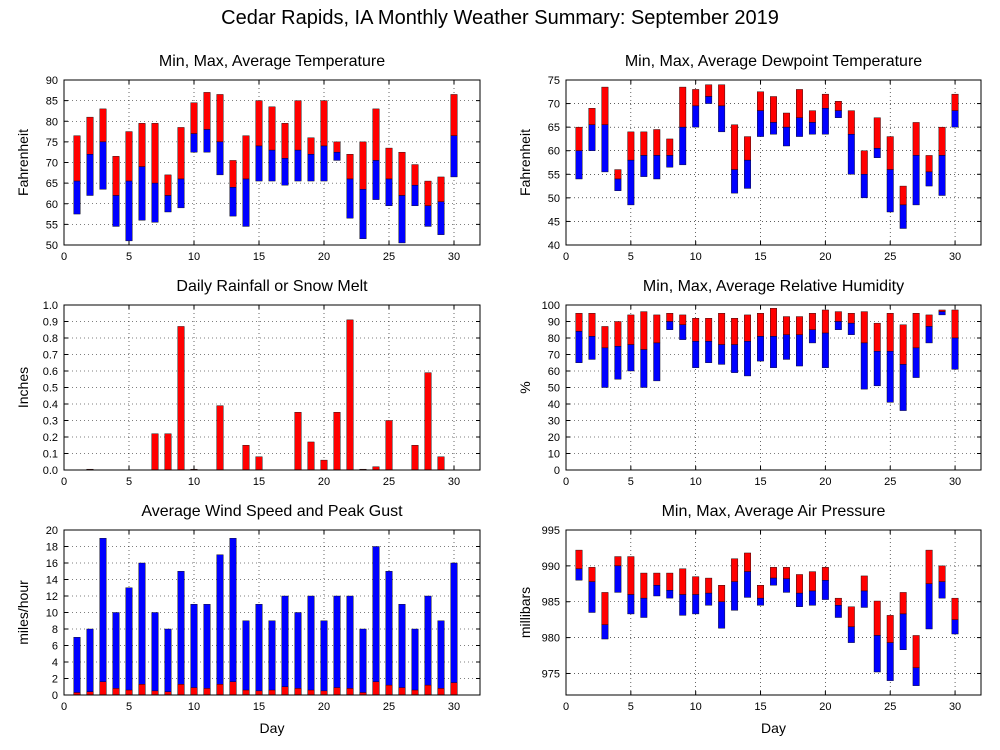 The width and height of the screenshot is (1000, 750). Describe the element at coordinates (696, 257) in the screenshot. I see `x-tick-label: 10` at that location.